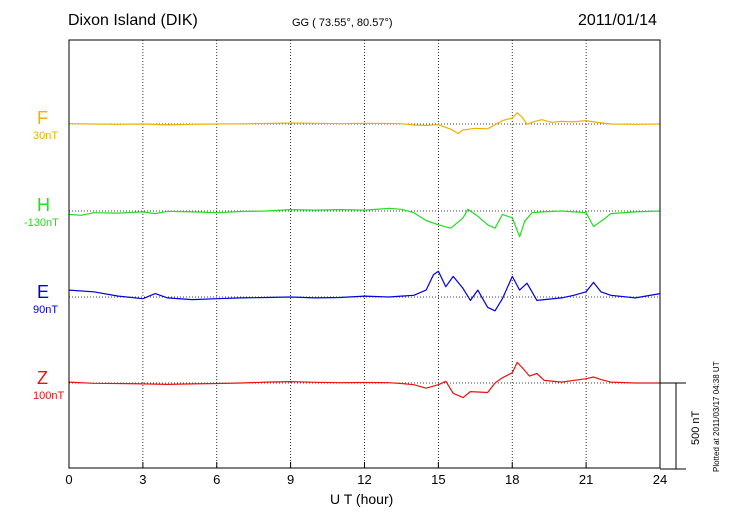 The image size is (730, 520). Describe the element at coordinates (46, 136) in the screenshot. I see `series-offset-f: 30nT` at that location.